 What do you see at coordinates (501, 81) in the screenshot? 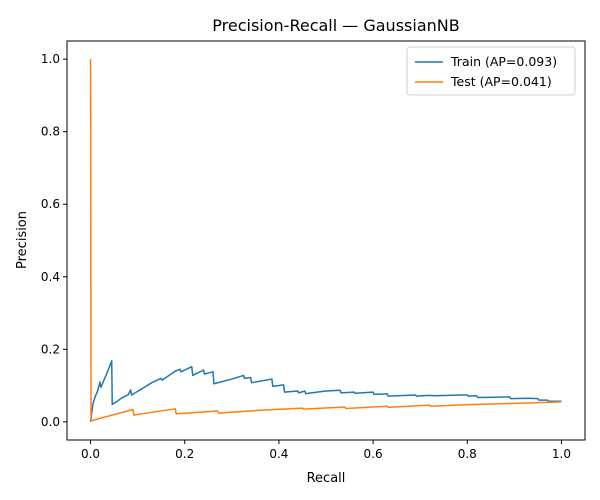
I see `legend-label: Test (AP=0.041)` at bounding box center [501, 81].